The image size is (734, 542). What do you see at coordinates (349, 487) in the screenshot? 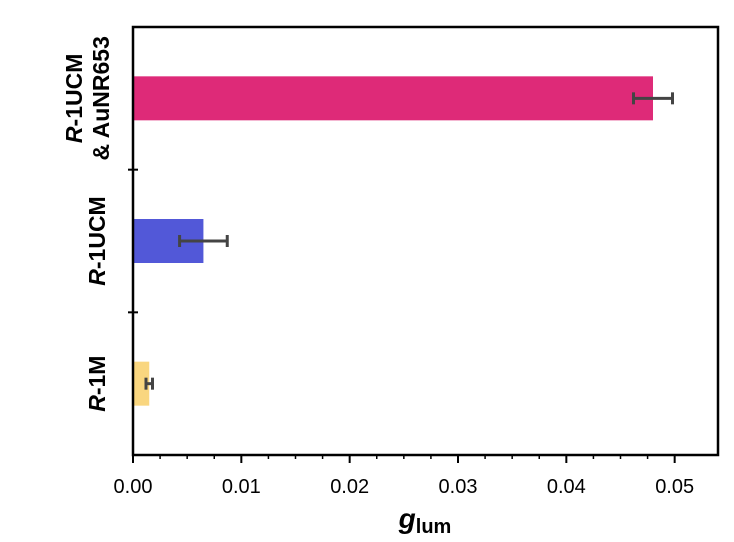
I see `x-tick-label: 0.02` at bounding box center [349, 487].